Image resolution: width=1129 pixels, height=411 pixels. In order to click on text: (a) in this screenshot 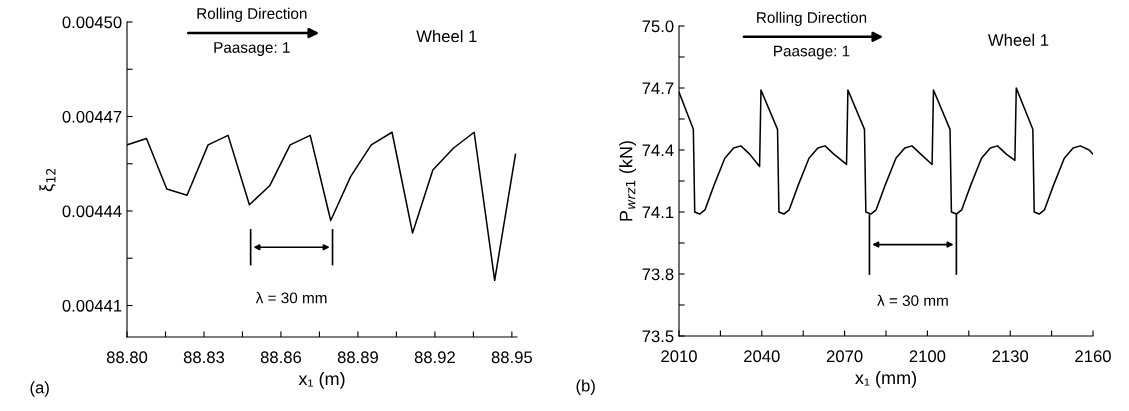, I will do `click(39, 389)`.